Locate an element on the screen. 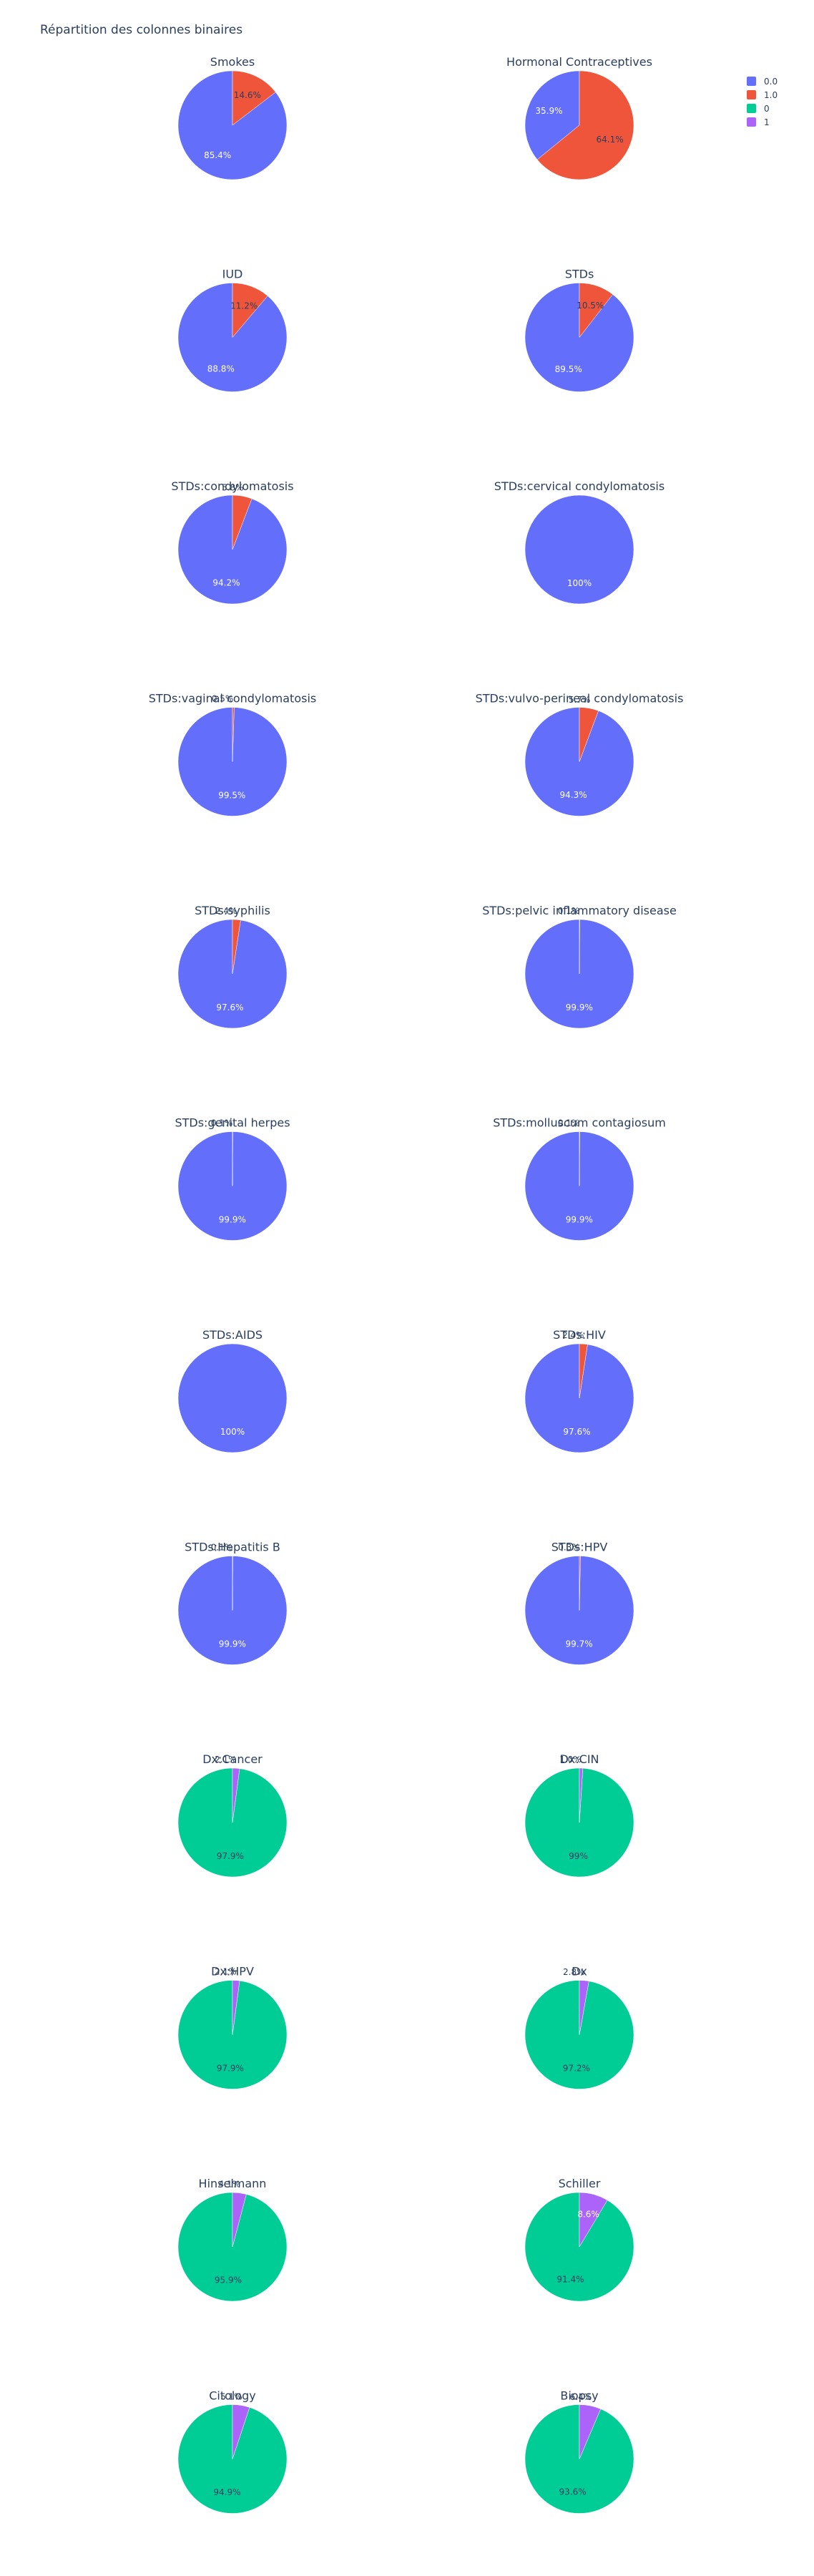 The width and height of the screenshot is (814, 2576). pie-title: STDs:HPV is located at coordinates (579, 1547).